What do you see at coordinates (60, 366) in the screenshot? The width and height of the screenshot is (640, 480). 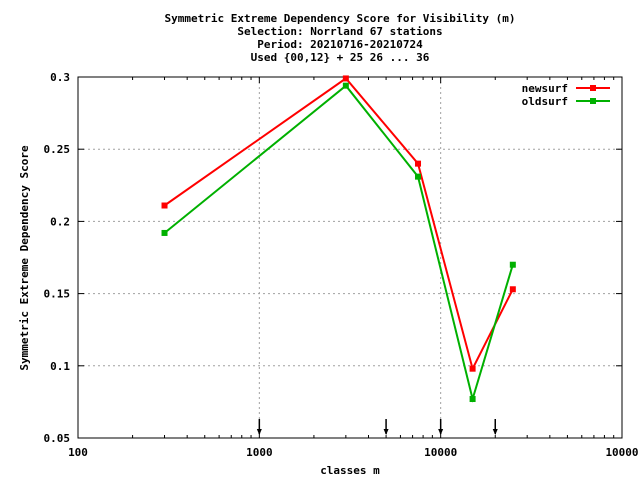 I see `y-tick-label: 0.1` at bounding box center [60, 366].